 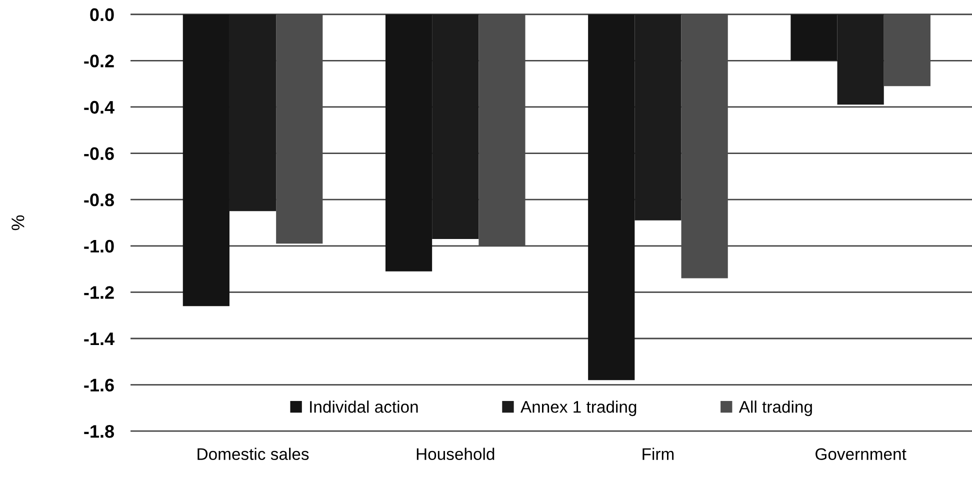 I want to click on x-tick-label: Government, so click(x=861, y=454).